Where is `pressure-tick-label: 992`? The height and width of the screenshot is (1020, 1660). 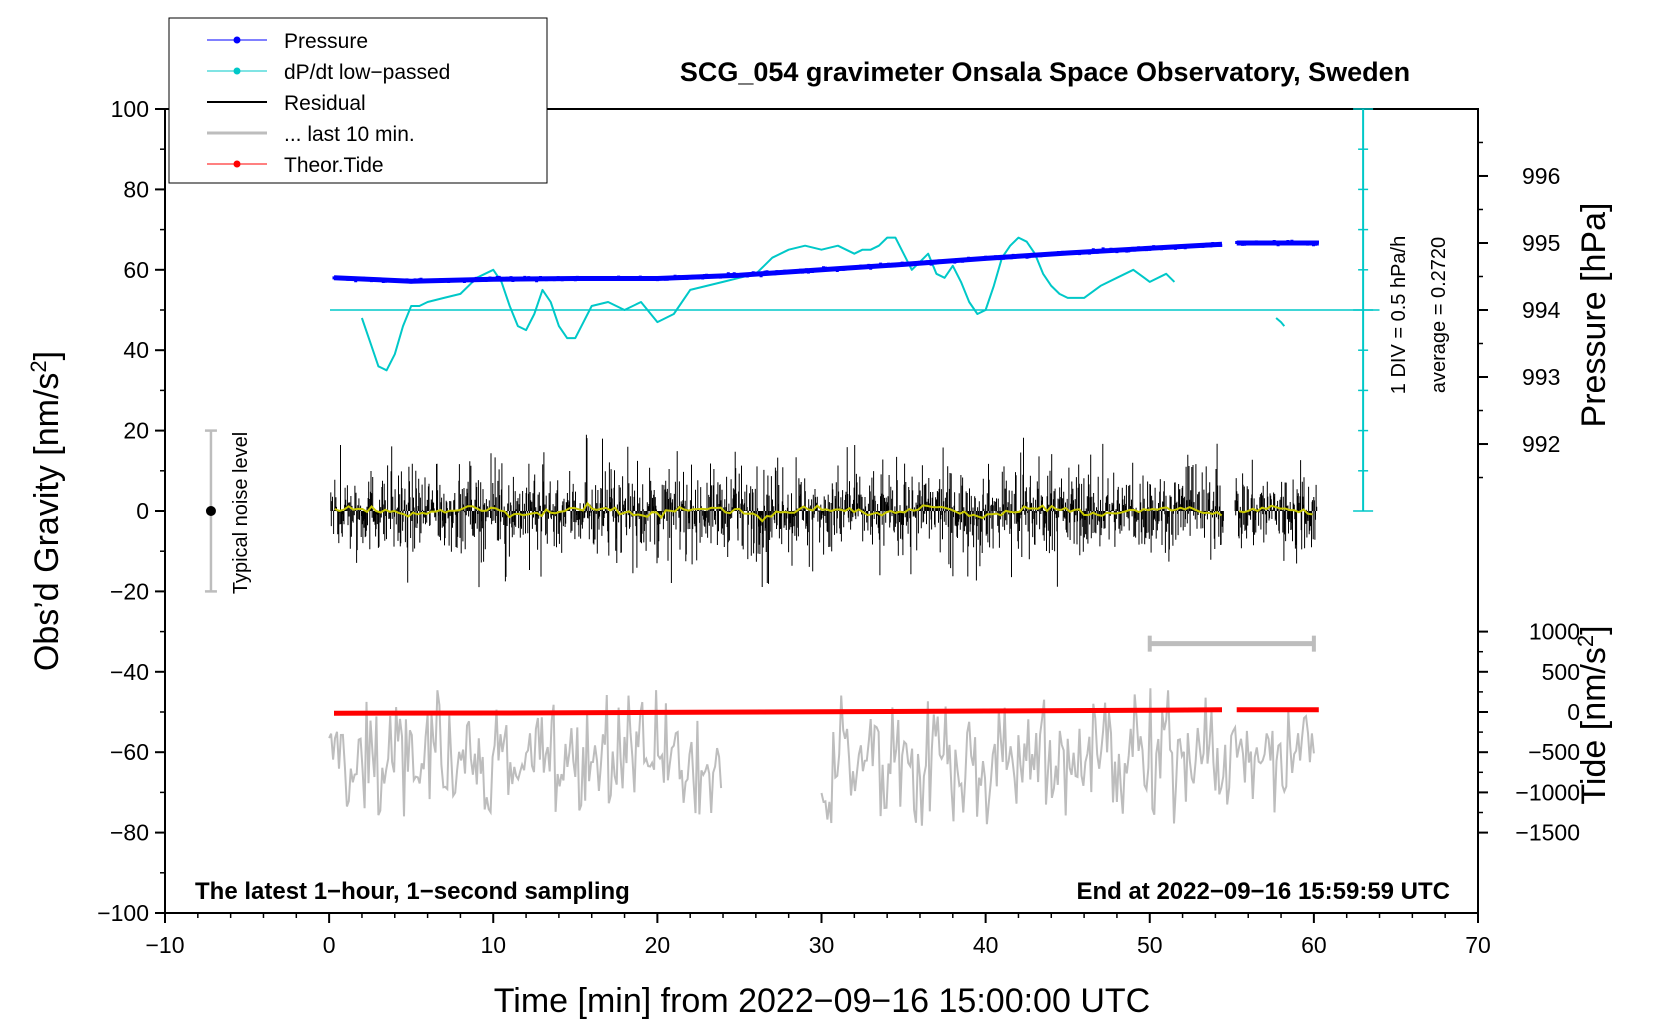
pressure-tick-label: 992 is located at coordinates (1541, 444).